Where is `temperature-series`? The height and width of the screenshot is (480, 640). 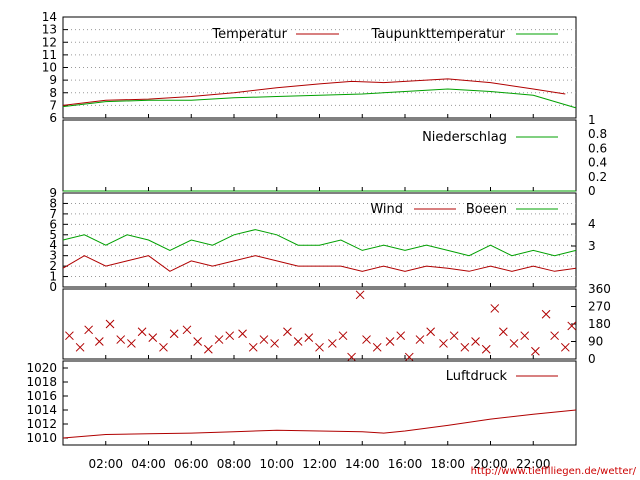
temperature-series is located at coordinates (319, 93).